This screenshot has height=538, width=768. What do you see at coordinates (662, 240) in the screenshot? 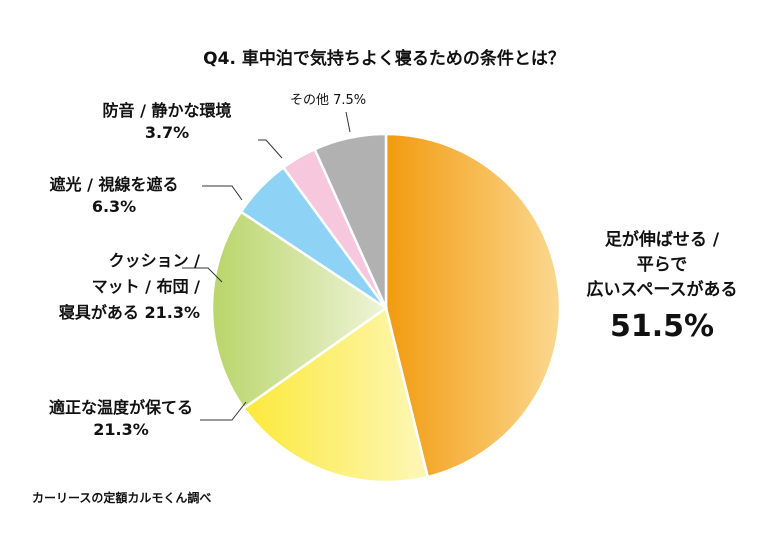
I see `slice-label-flat-space-line1: 足が伸ばせる /` at bounding box center [662, 240].